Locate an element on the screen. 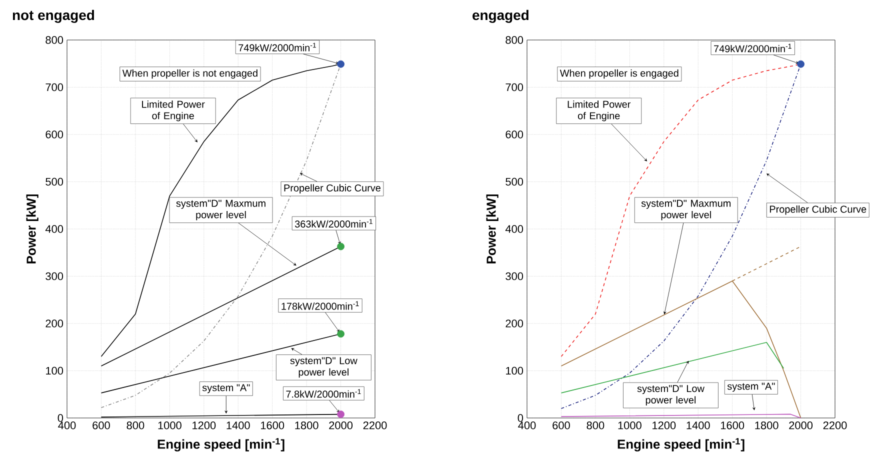 The width and height of the screenshot is (879, 461). chart-title: not engaged is located at coordinates (53, 16).